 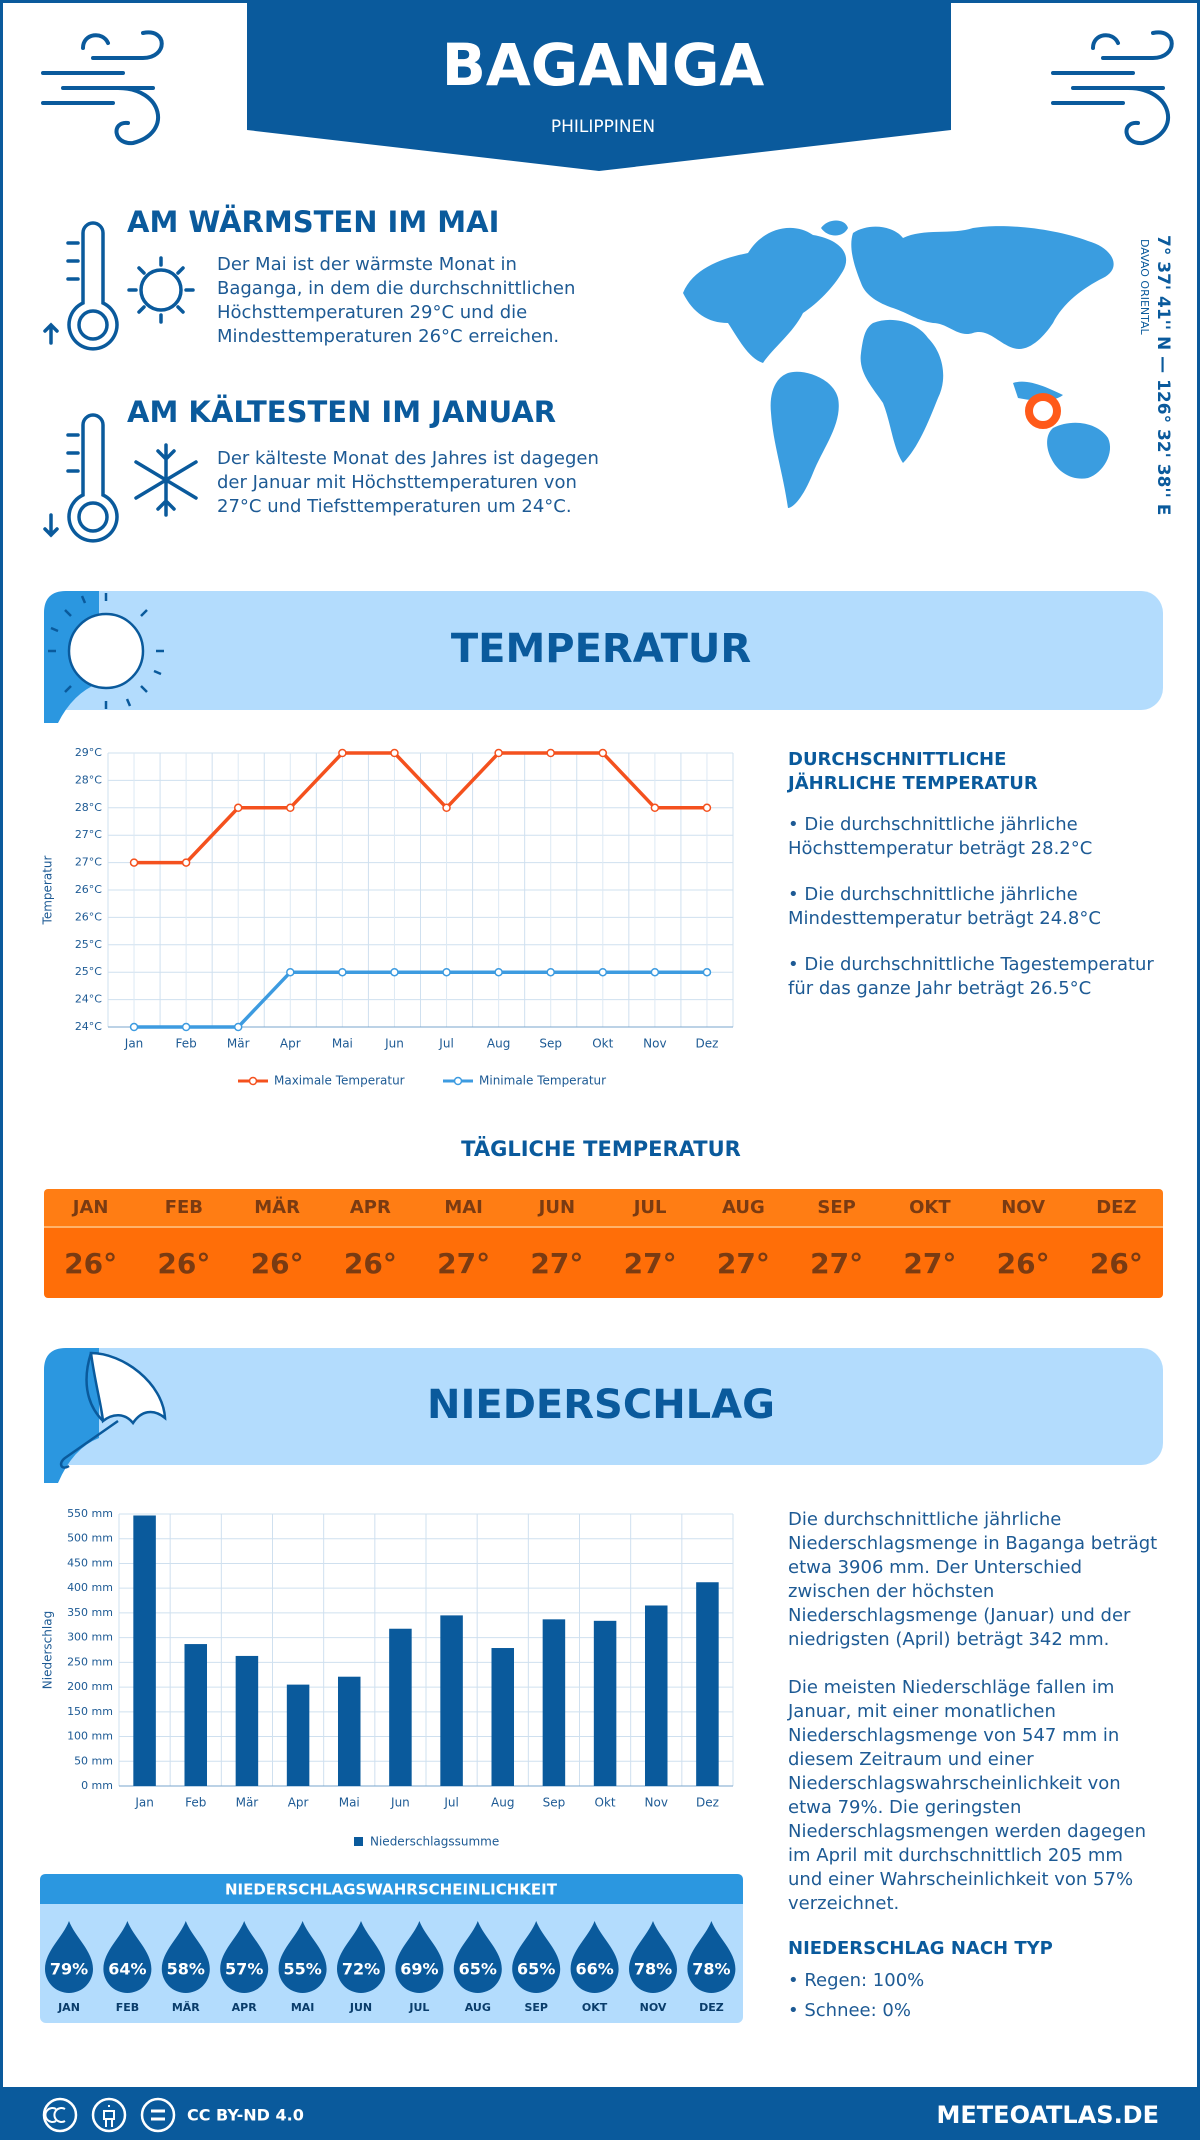 I want to click on probability-month: AUG, so click(x=478, y=2007).